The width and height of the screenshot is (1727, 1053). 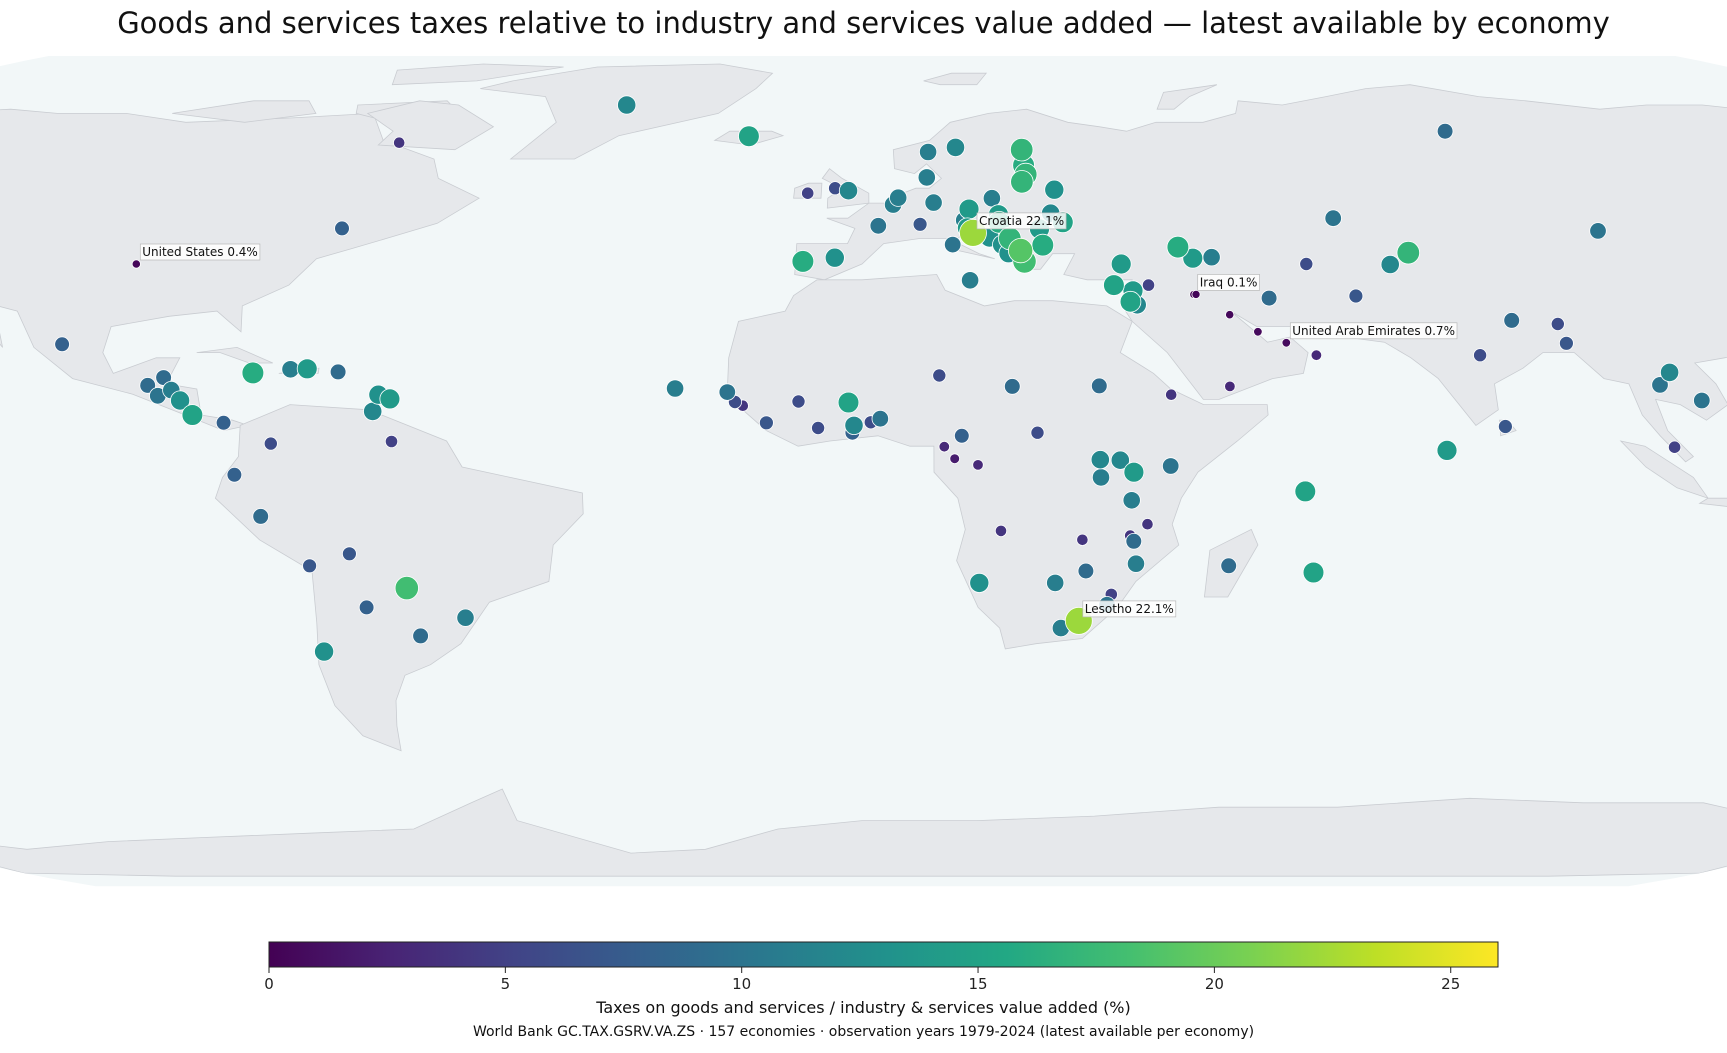 What do you see at coordinates (1286, 343) in the screenshot?
I see `point-united-arab-emirates` at bounding box center [1286, 343].